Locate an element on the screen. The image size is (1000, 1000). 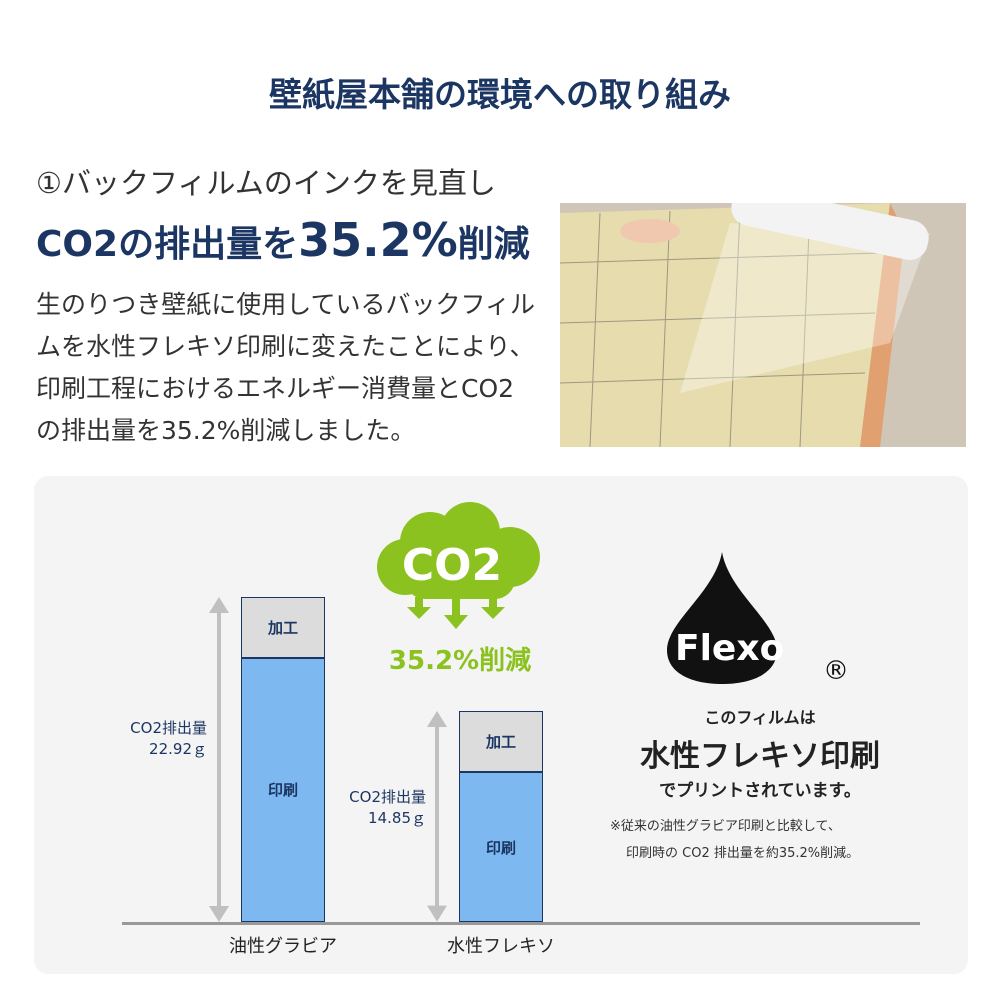
category-label: 油性グラビア is located at coordinates (283, 946).